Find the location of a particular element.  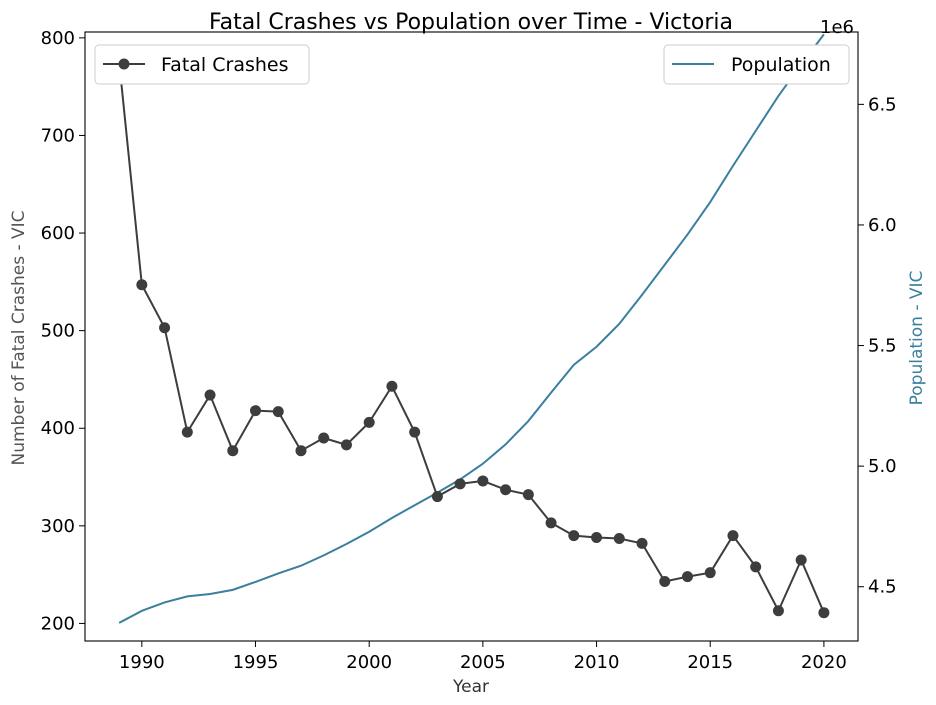

x-tick-label: 2010 is located at coordinates (597, 662).